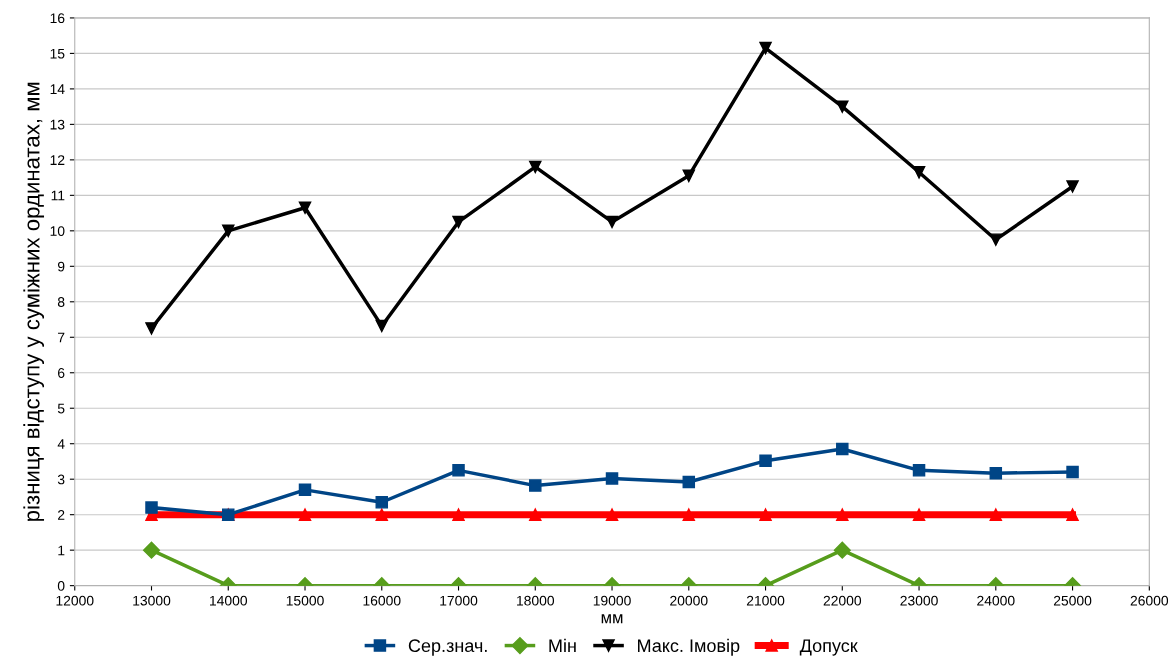 The width and height of the screenshot is (1168, 664). What do you see at coordinates (57, 231) in the screenshot?
I see `y-tick-label: 10` at bounding box center [57, 231].